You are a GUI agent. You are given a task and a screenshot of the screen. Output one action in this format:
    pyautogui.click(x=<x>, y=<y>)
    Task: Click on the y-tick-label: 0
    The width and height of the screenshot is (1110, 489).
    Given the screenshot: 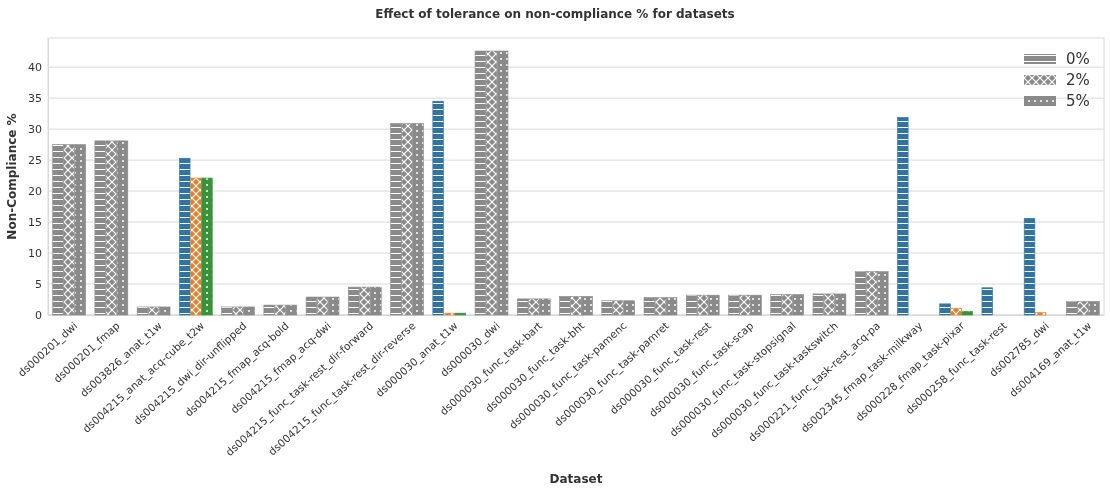 What is the action you would take?
    pyautogui.click(x=38, y=316)
    